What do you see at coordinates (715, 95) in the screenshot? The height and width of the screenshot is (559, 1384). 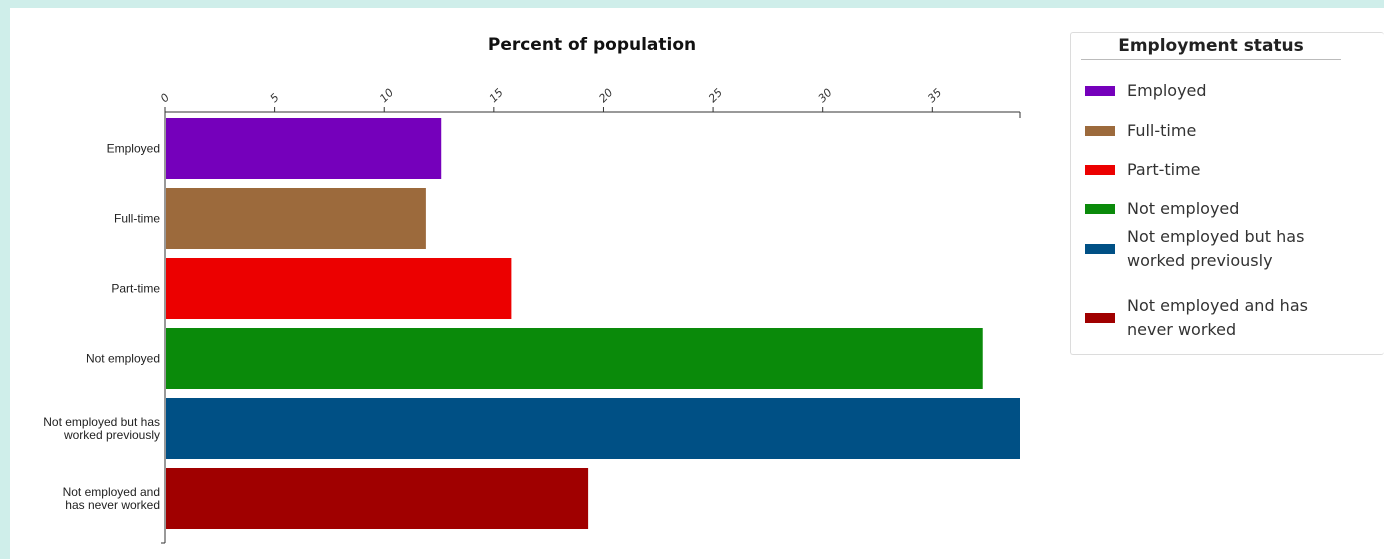 I see `x-tick-label: 25` at bounding box center [715, 95].